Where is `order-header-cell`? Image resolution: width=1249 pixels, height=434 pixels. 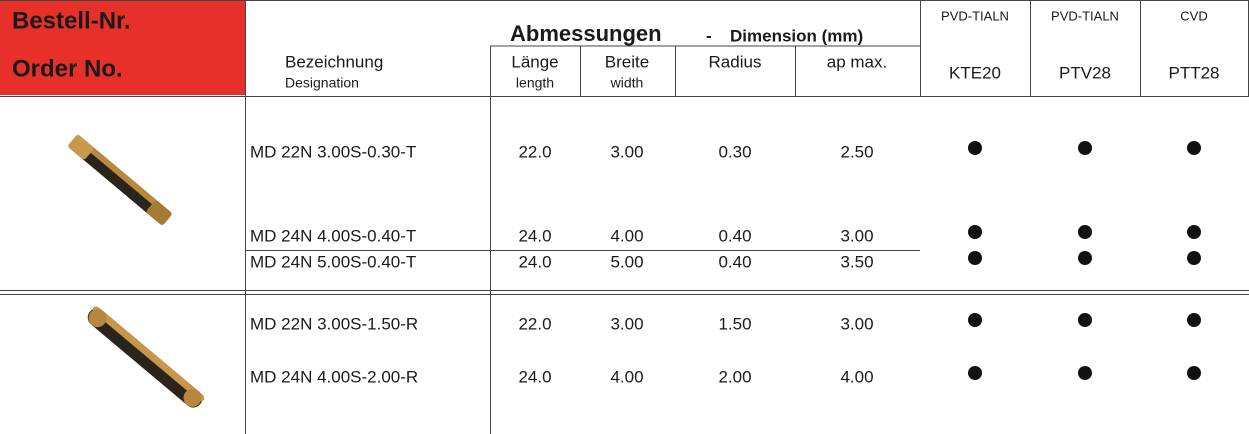
order-header-cell is located at coordinates (122, 47).